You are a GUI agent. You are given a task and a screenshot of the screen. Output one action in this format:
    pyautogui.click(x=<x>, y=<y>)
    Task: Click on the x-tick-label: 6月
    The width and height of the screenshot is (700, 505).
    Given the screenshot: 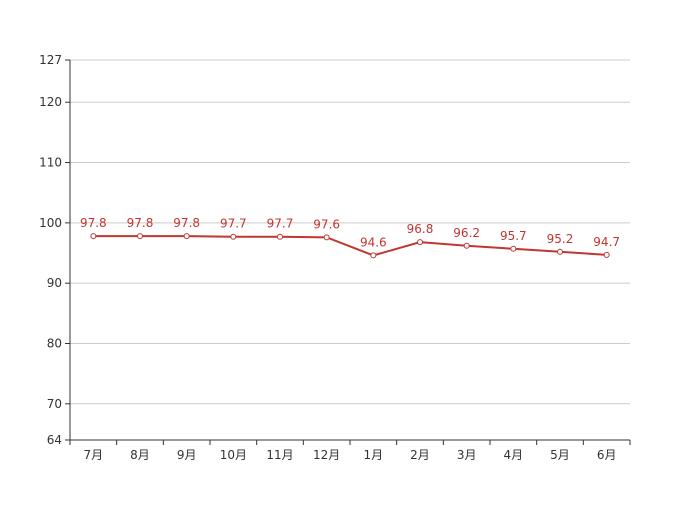 What is the action you would take?
    pyautogui.click(x=607, y=455)
    